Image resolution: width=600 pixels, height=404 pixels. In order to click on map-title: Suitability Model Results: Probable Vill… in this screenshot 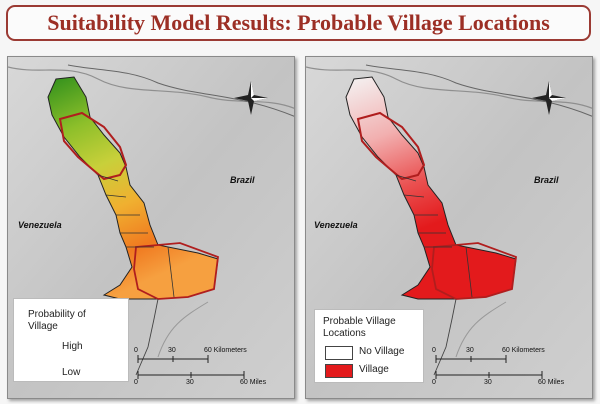, I will do `click(298, 22)`.